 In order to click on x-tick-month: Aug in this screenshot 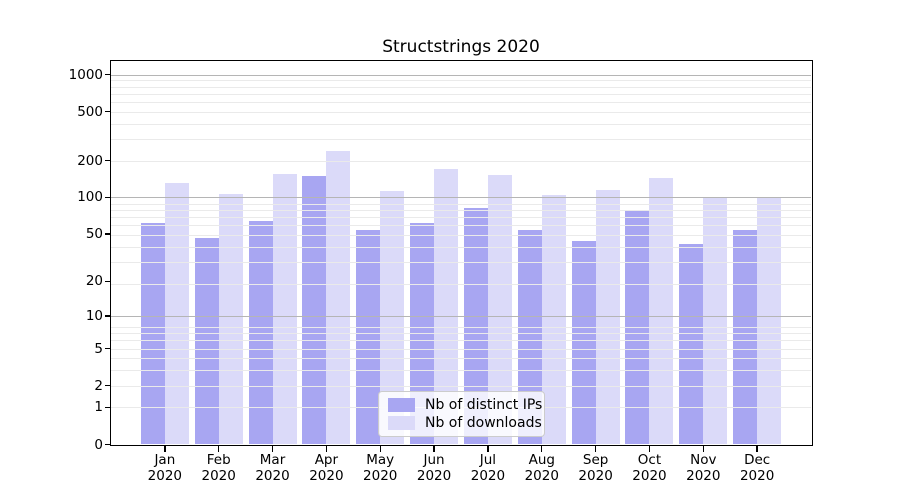, I will do `click(541, 460)`.